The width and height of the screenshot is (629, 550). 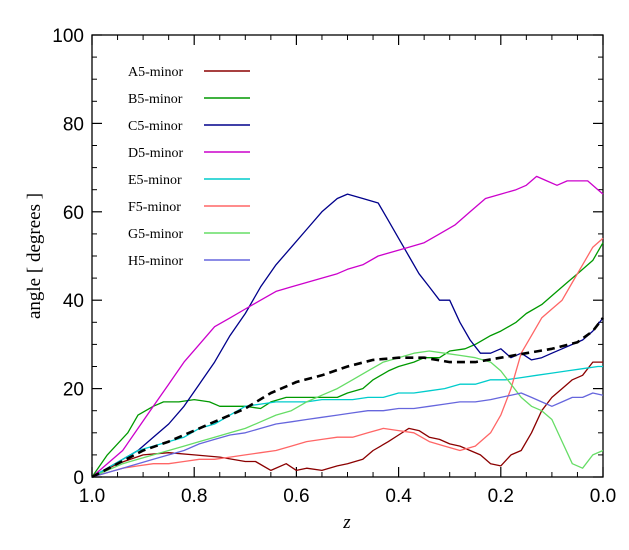 I want to click on legend-label: E5-minor, so click(x=155, y=180).